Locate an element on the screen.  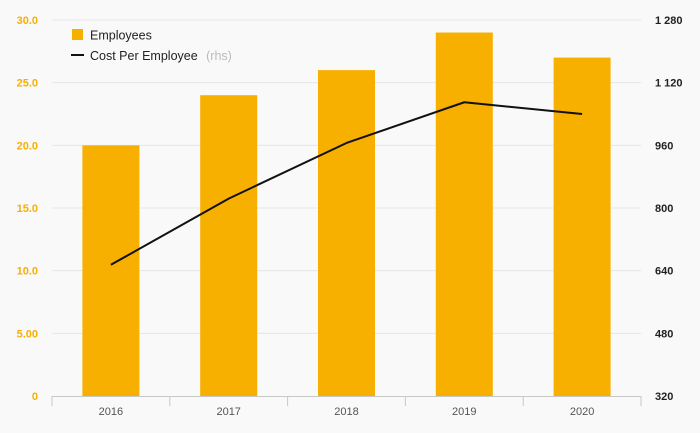
bar-2016 is located at coordinates (111, 270).